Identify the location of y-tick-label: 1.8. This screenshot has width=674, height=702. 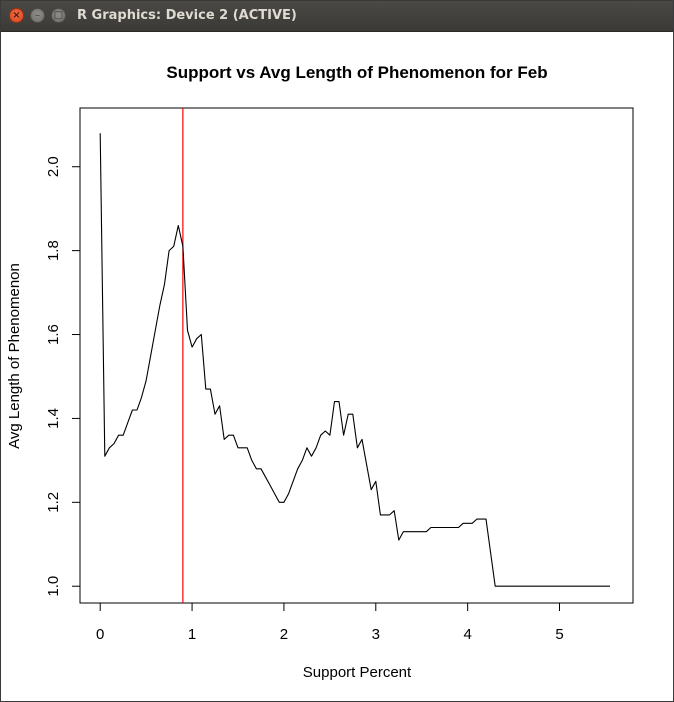
(53, 250).